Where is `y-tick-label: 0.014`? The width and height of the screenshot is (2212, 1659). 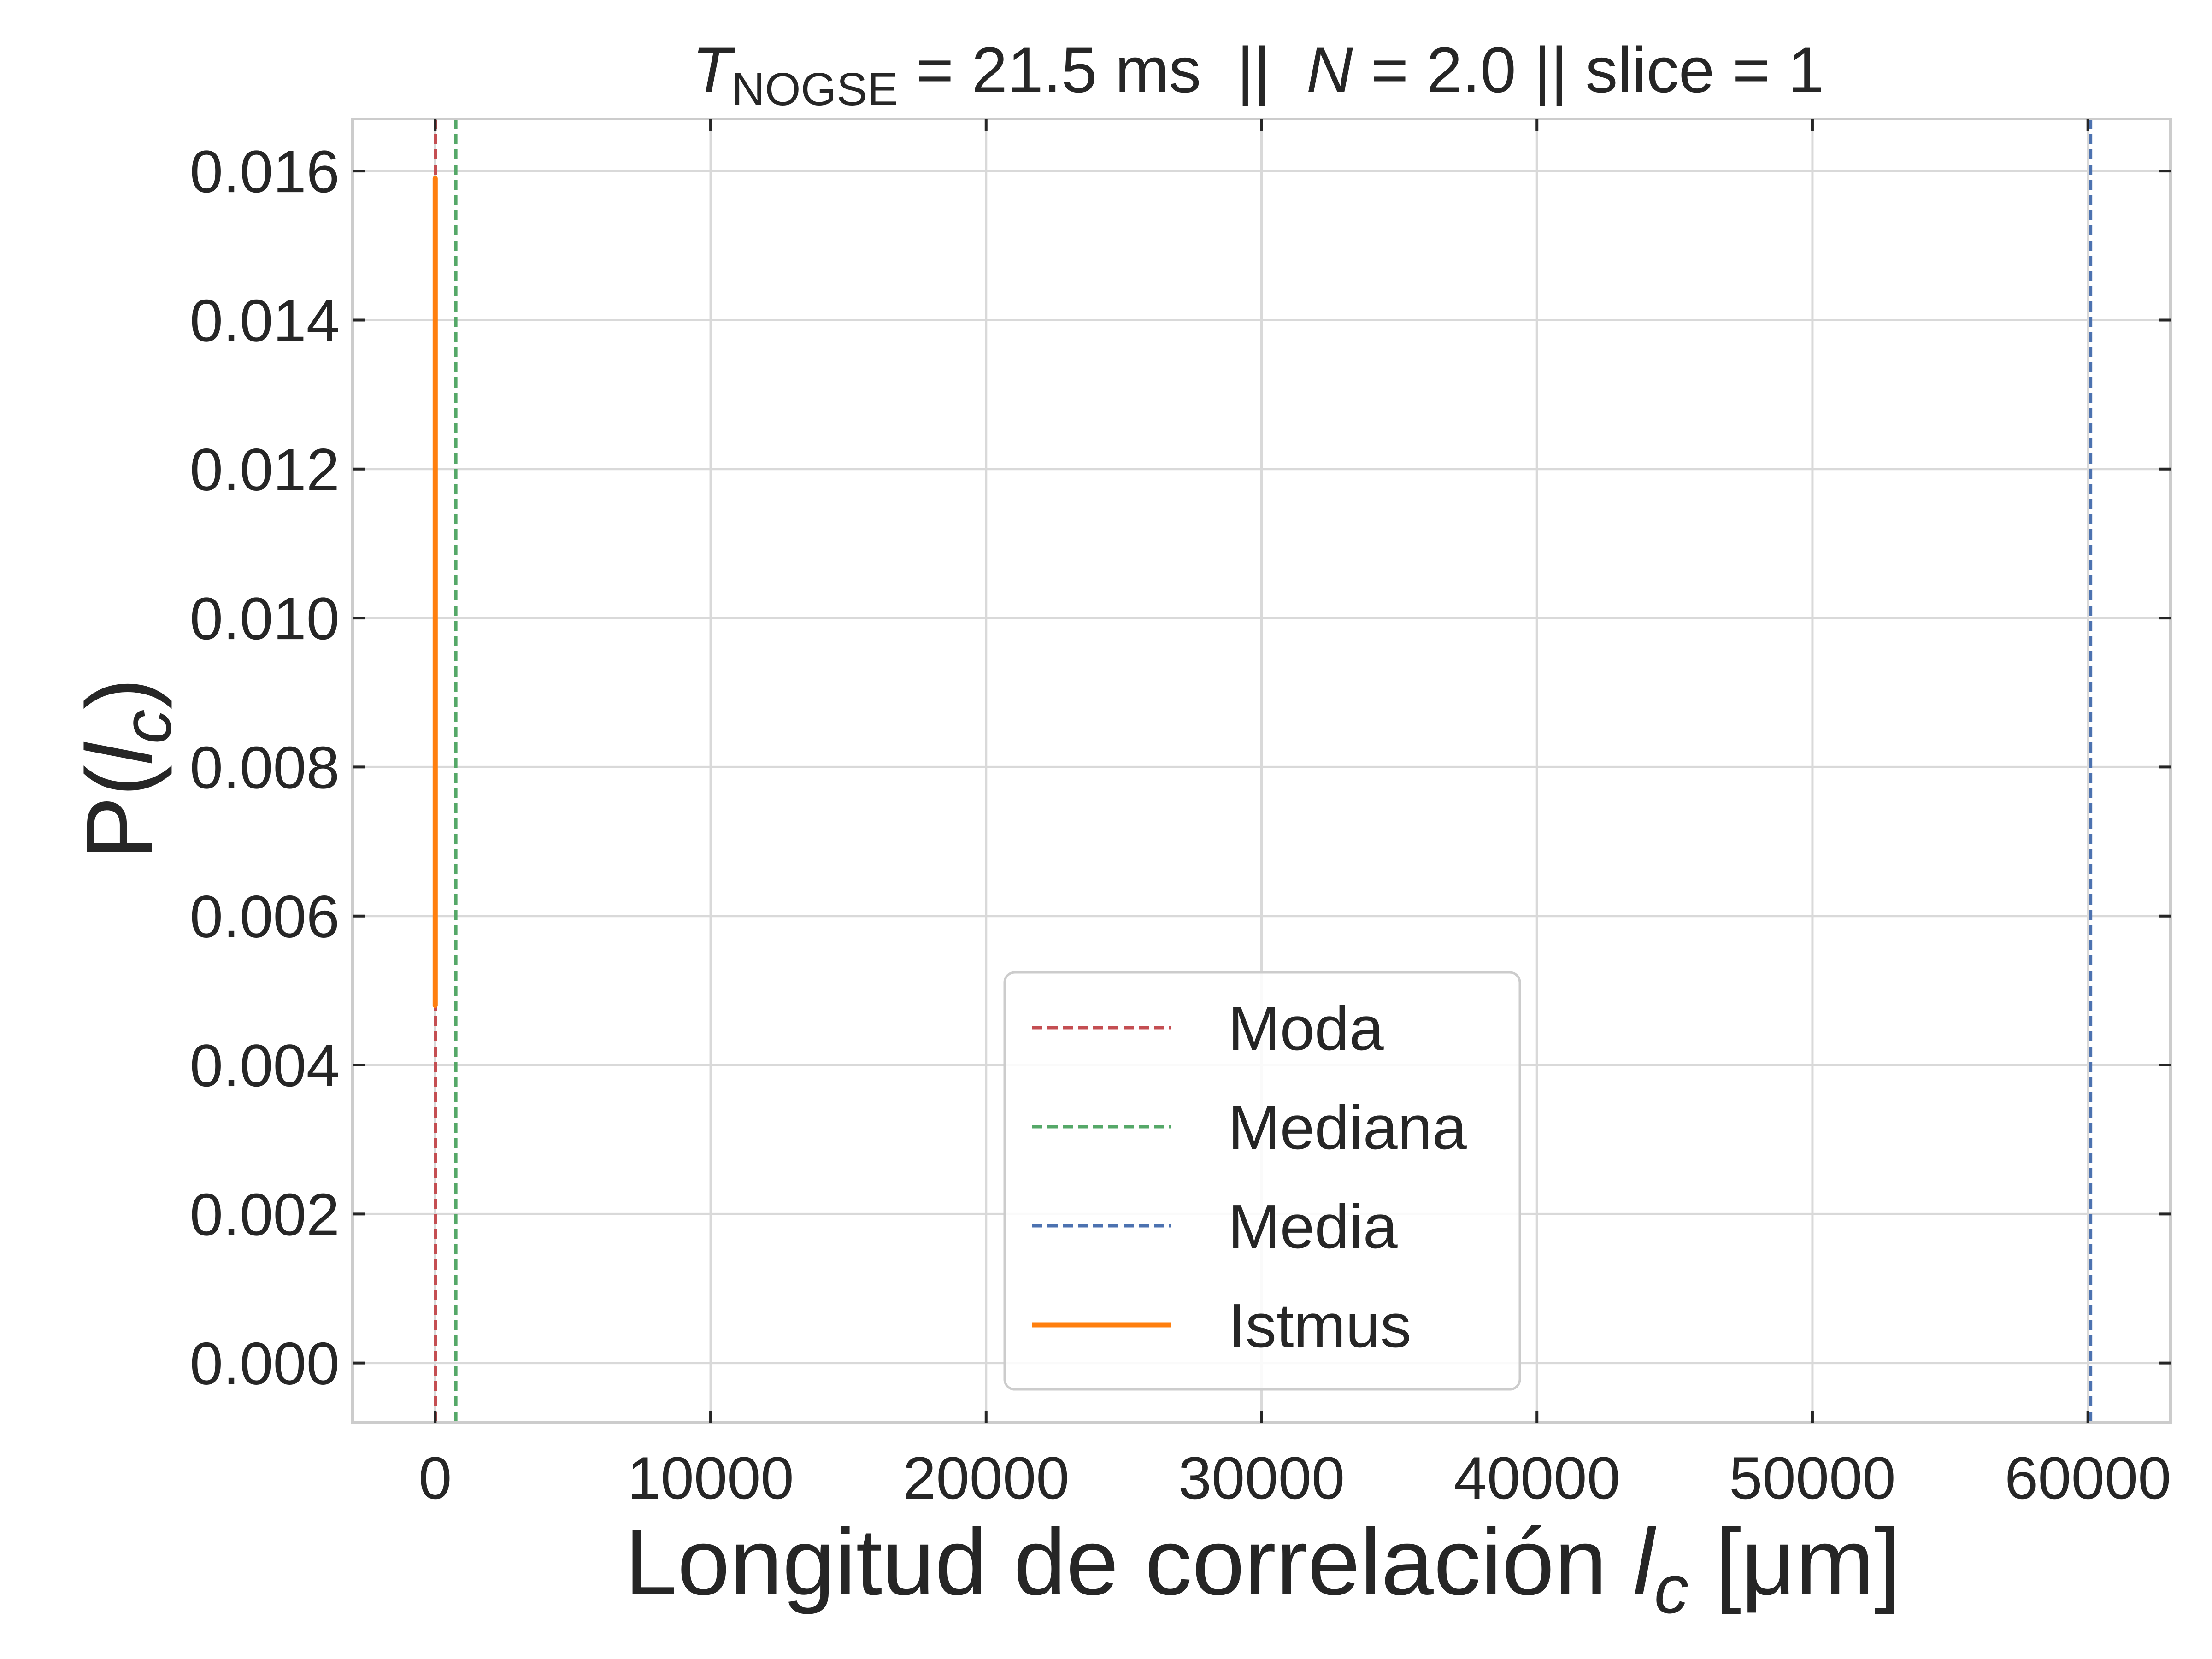
y-tick-label: 0.014 is located at coordinates (265, 320).